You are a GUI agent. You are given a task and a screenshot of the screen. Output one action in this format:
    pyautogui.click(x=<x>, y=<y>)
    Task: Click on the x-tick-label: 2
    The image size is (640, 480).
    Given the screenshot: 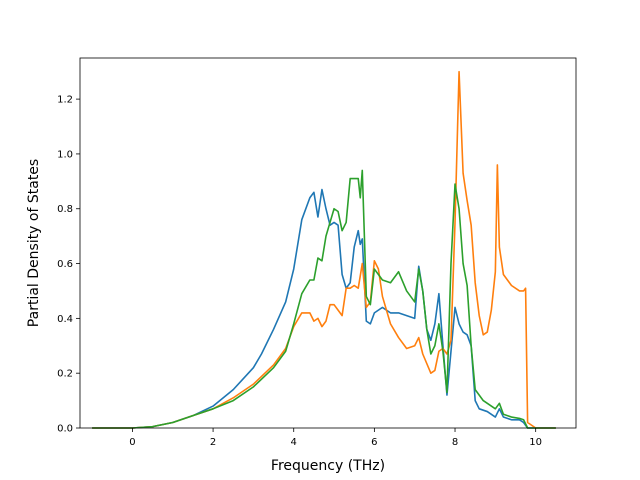 What is the action you would take?
    pyautogui.click(x=213, y=442)
    